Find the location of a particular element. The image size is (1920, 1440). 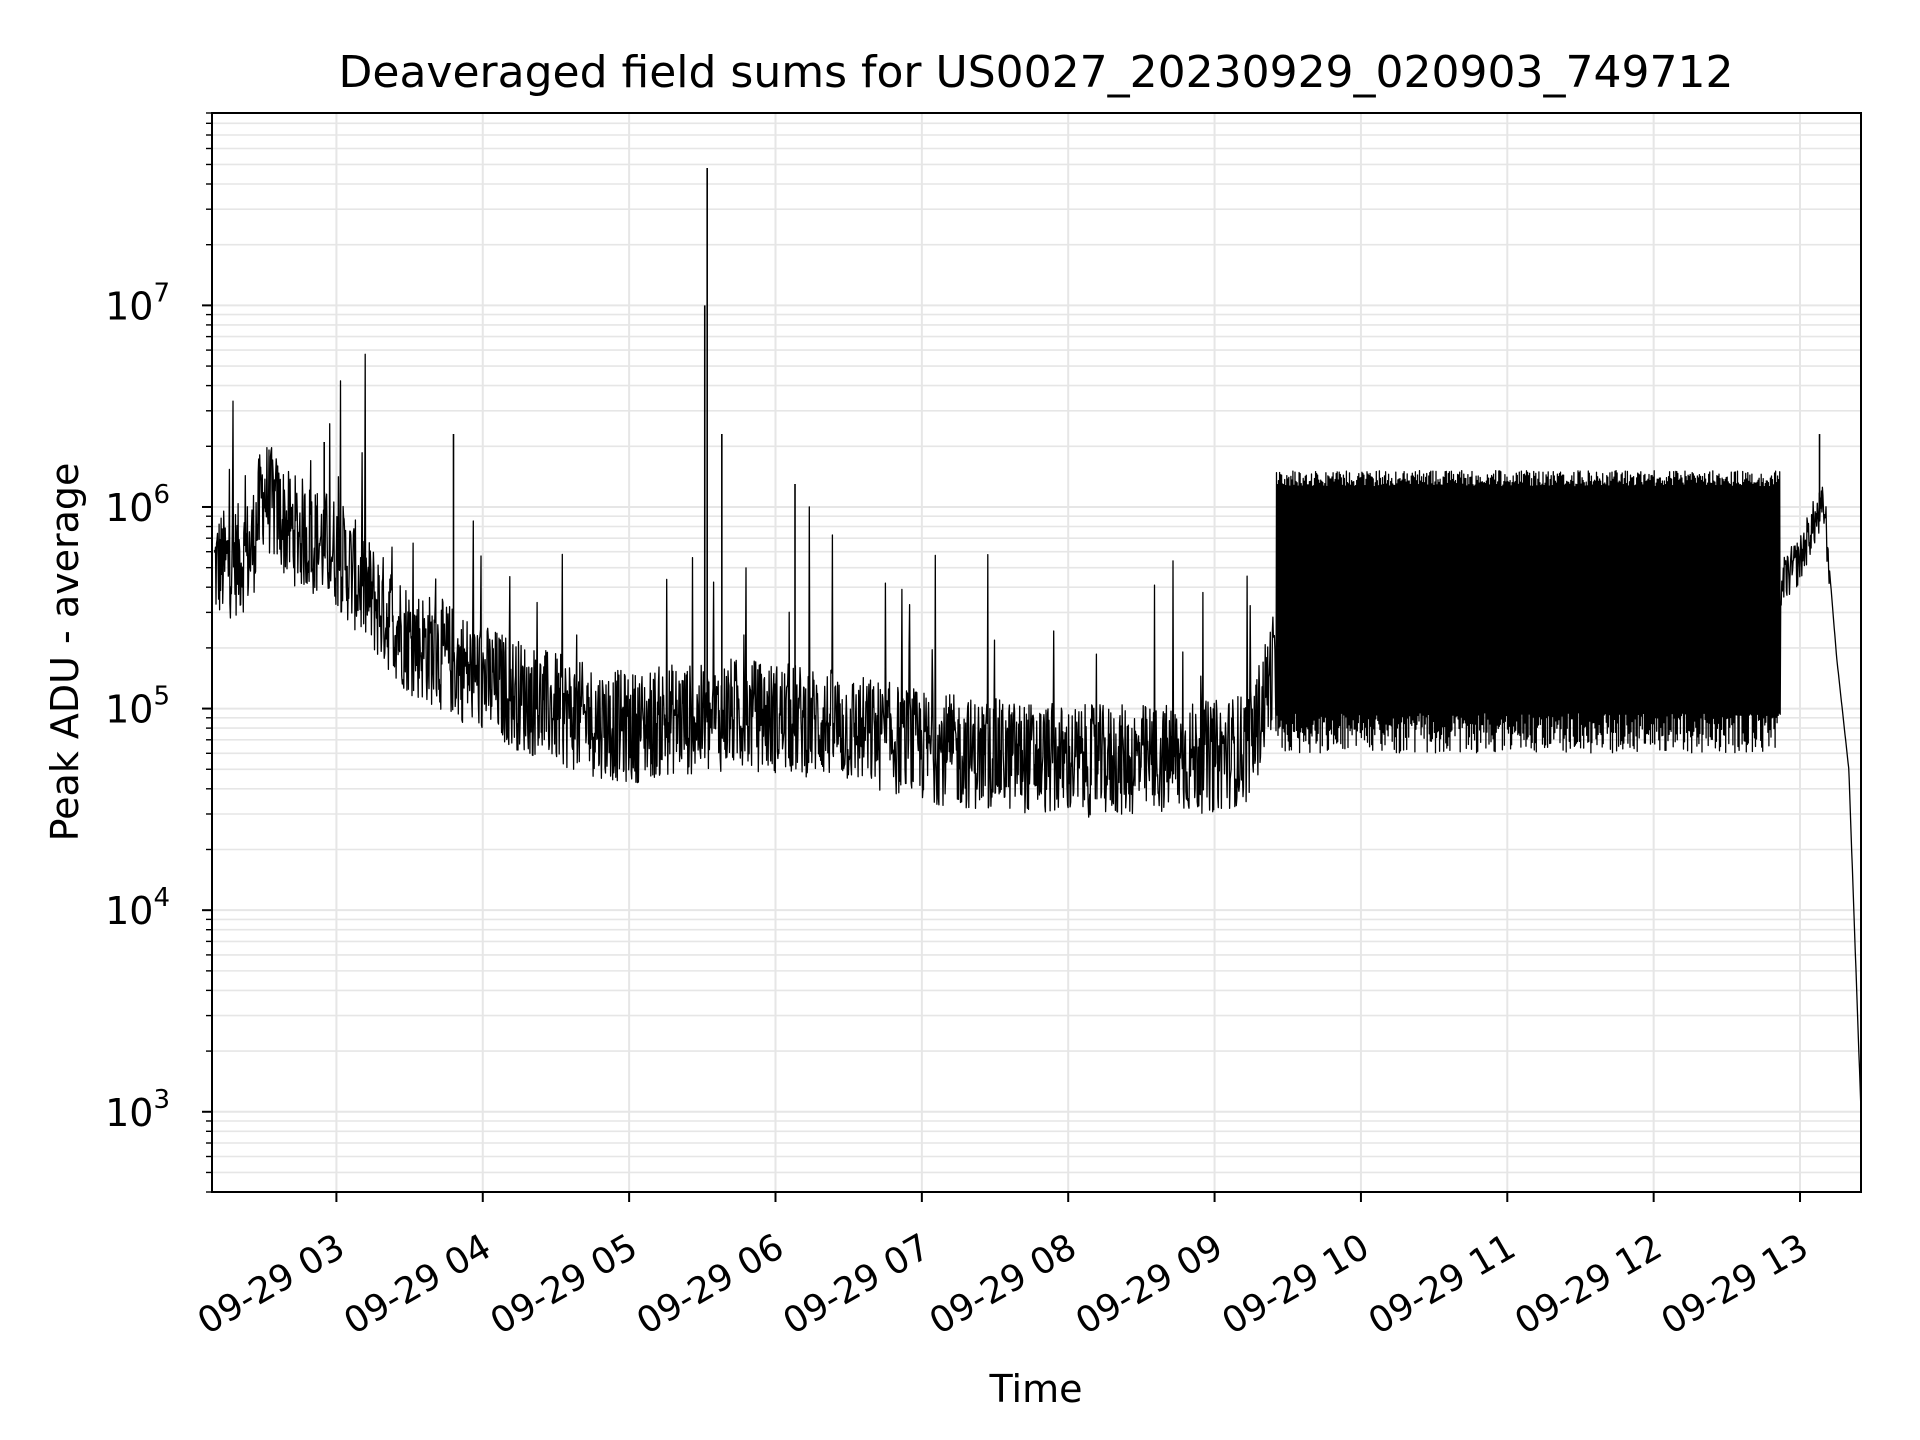

y-tick-label-exponent: 7 is located at coordinates (161, 293).